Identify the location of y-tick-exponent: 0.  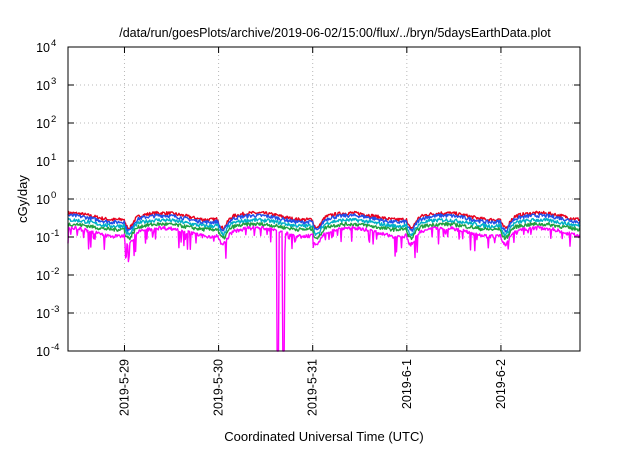
(53, 195).